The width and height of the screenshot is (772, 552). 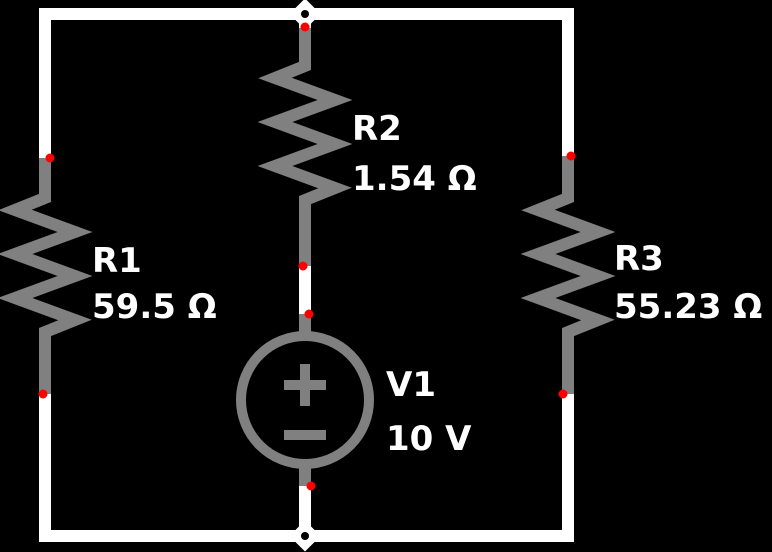 I want to click on resistor-r1, so click(x=46, y=276).